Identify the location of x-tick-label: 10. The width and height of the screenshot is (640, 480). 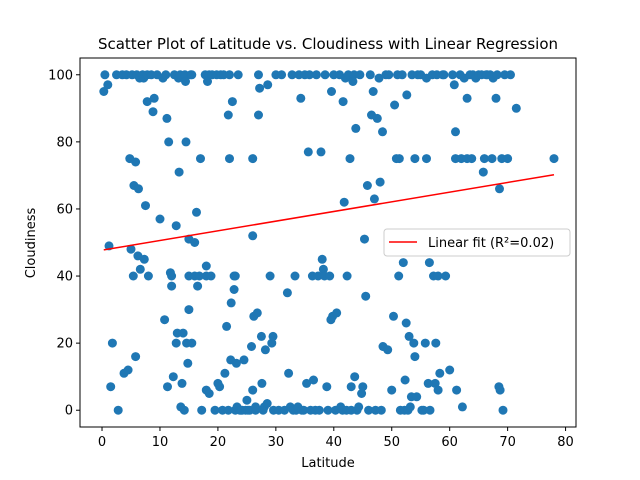
(160, 442).